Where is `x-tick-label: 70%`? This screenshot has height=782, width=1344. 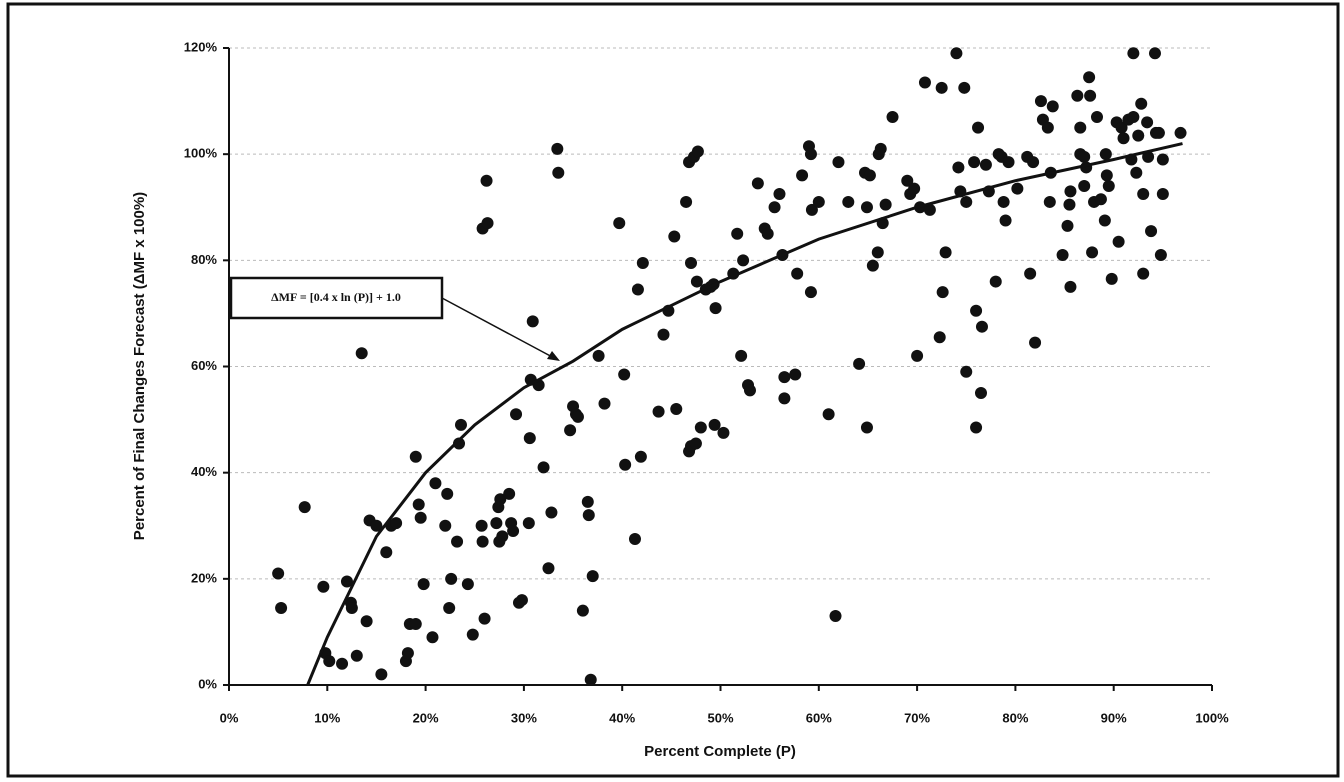 x-tick-label: 70% is located at coordinates (917, 717).